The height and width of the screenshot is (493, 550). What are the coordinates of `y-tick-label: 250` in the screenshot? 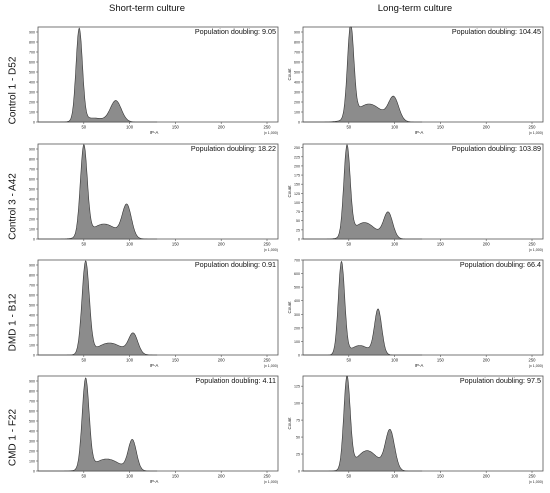 It's located at (297, 148).